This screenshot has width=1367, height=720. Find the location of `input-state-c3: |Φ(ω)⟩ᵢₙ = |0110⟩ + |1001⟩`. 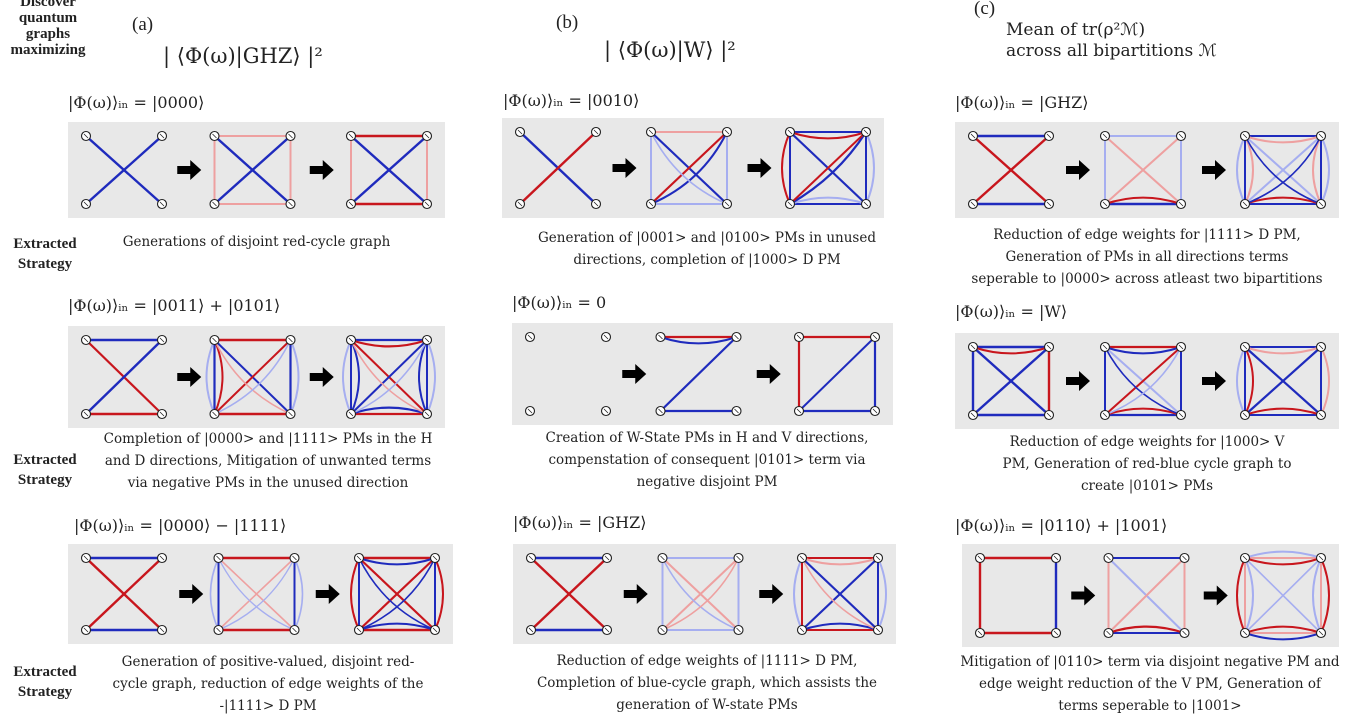

input-state-c3: |Φ(ω)⟩ᵢₙ = |0110⟩ + |1001⟩ is located at coordinates (1061, 525).